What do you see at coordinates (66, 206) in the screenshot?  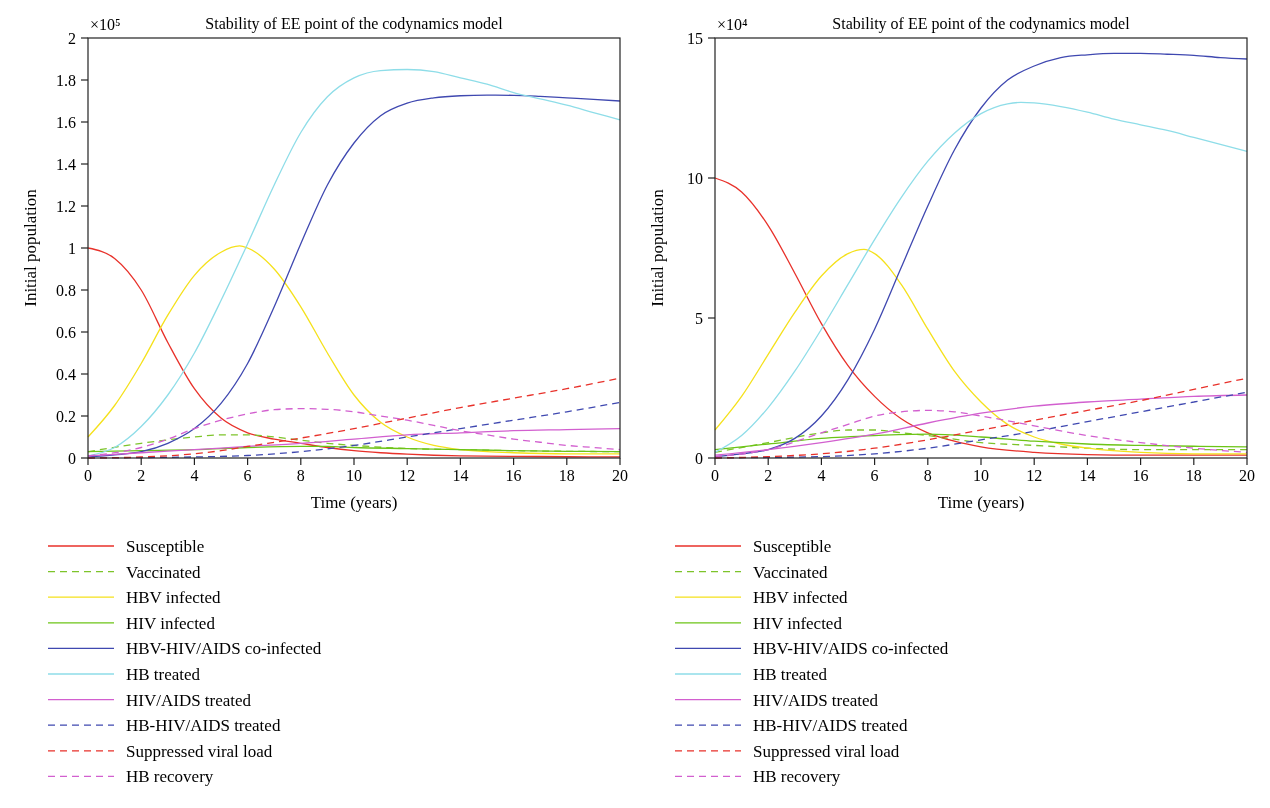 I see `y-tick-label: 1.2` at bounding box center [66, 206].